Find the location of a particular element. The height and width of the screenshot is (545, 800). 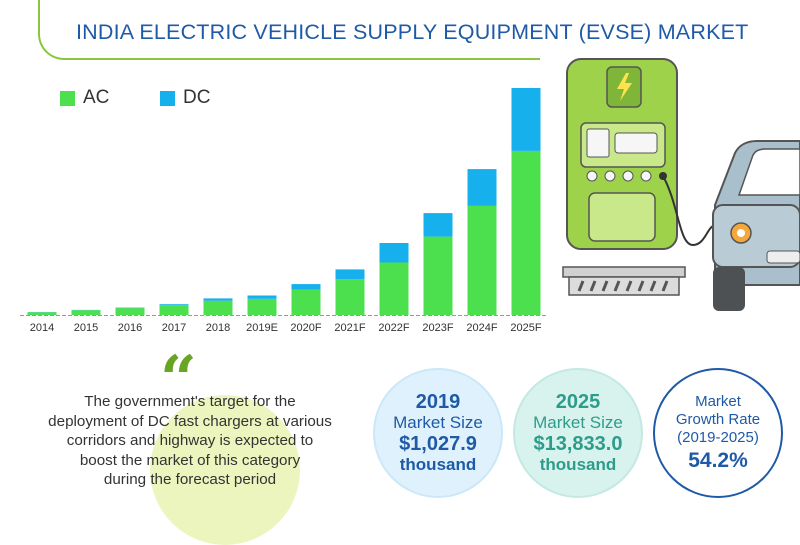

x-tick-label: 2025F is located at coordinates (525, 328).